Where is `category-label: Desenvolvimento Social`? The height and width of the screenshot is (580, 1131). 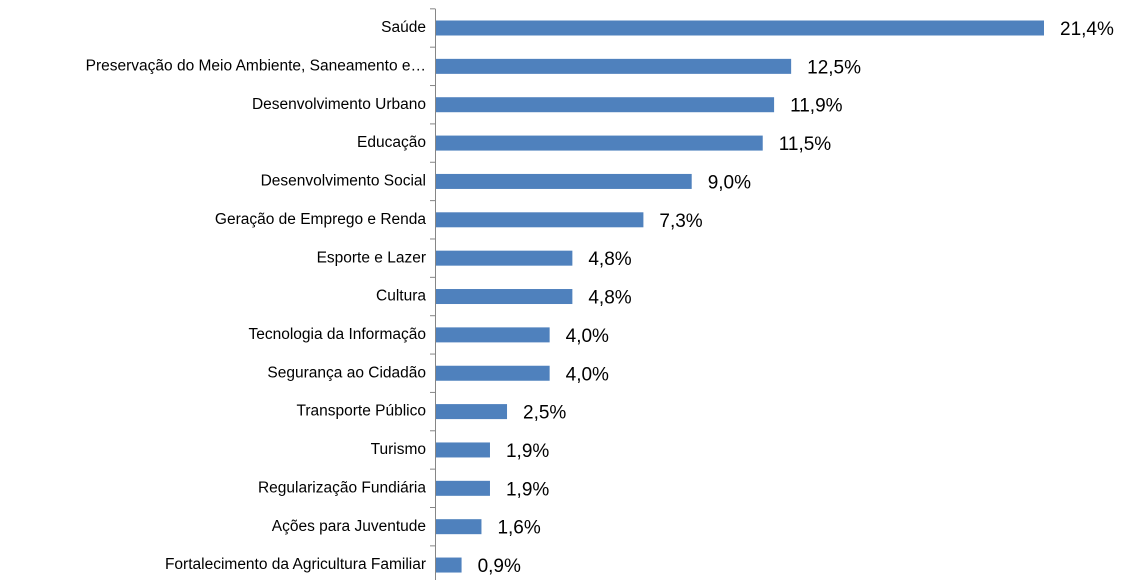
category-label: Desenvolvimento Social is located at coordinates (343, 181).